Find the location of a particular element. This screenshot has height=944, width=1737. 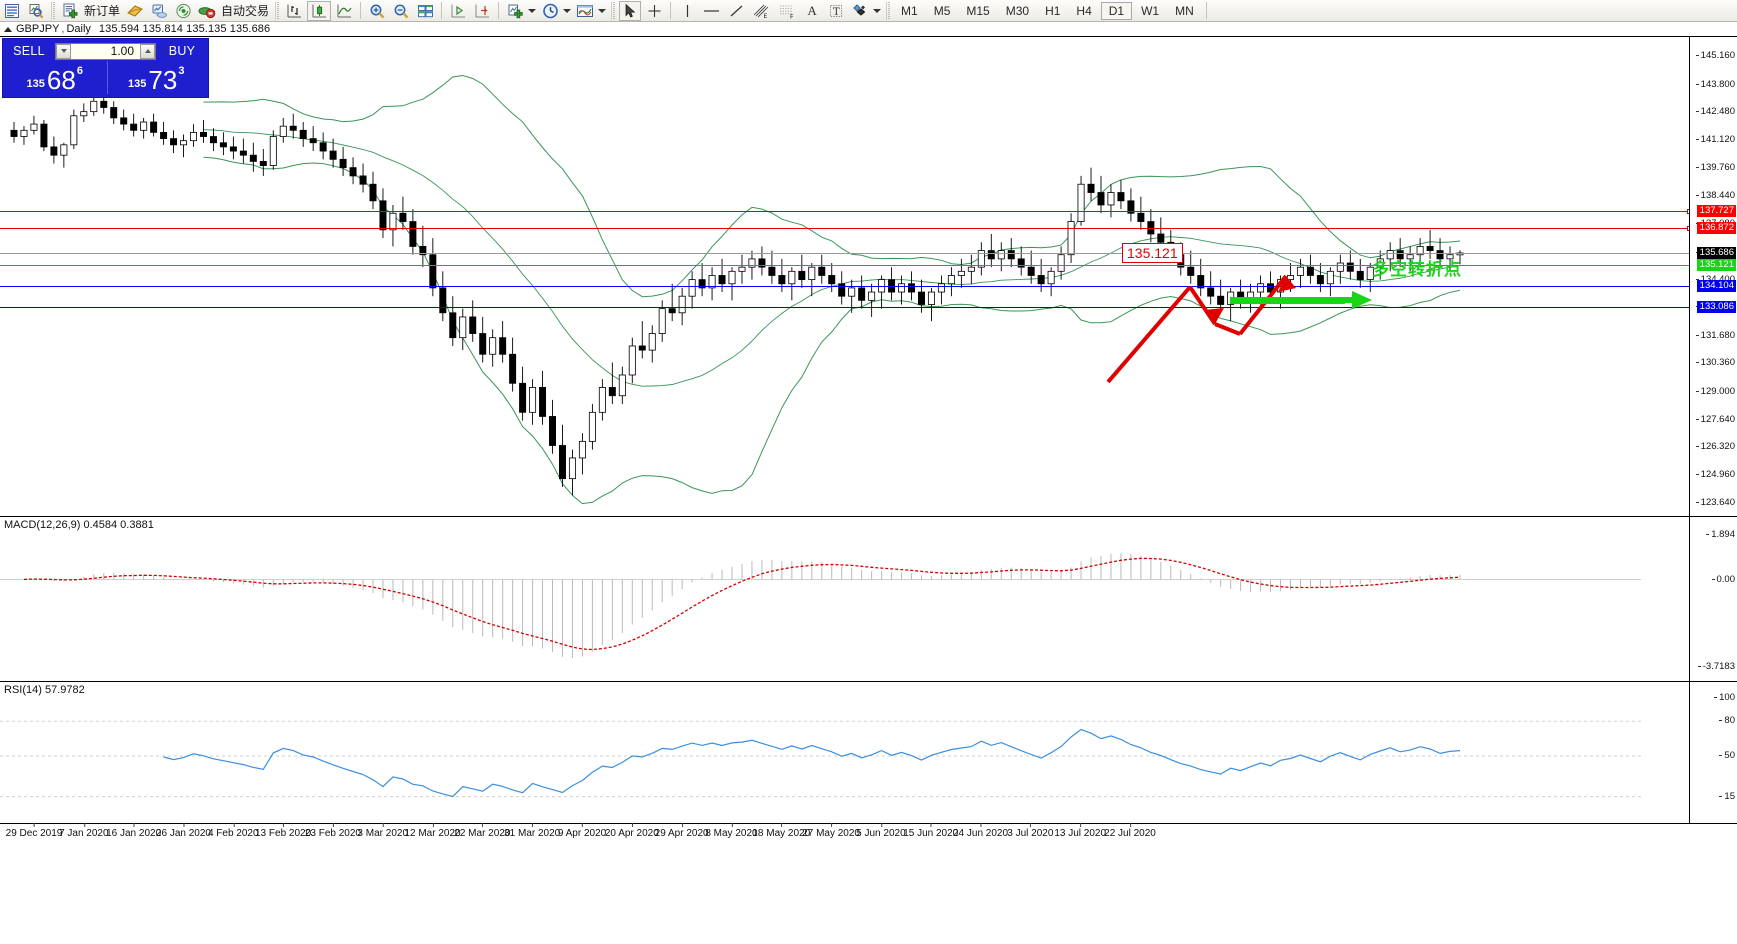

buy-button: 135 73 3 is located at coordinates (156, 78).